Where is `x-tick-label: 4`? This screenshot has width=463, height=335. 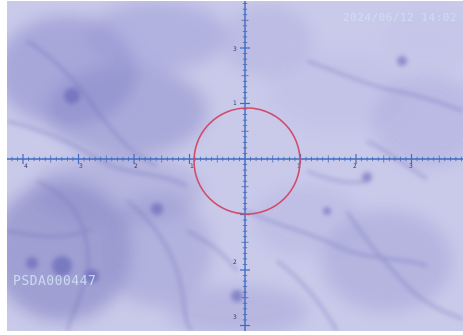 x-tick-label: 4 is located at coordinates (26, 166).